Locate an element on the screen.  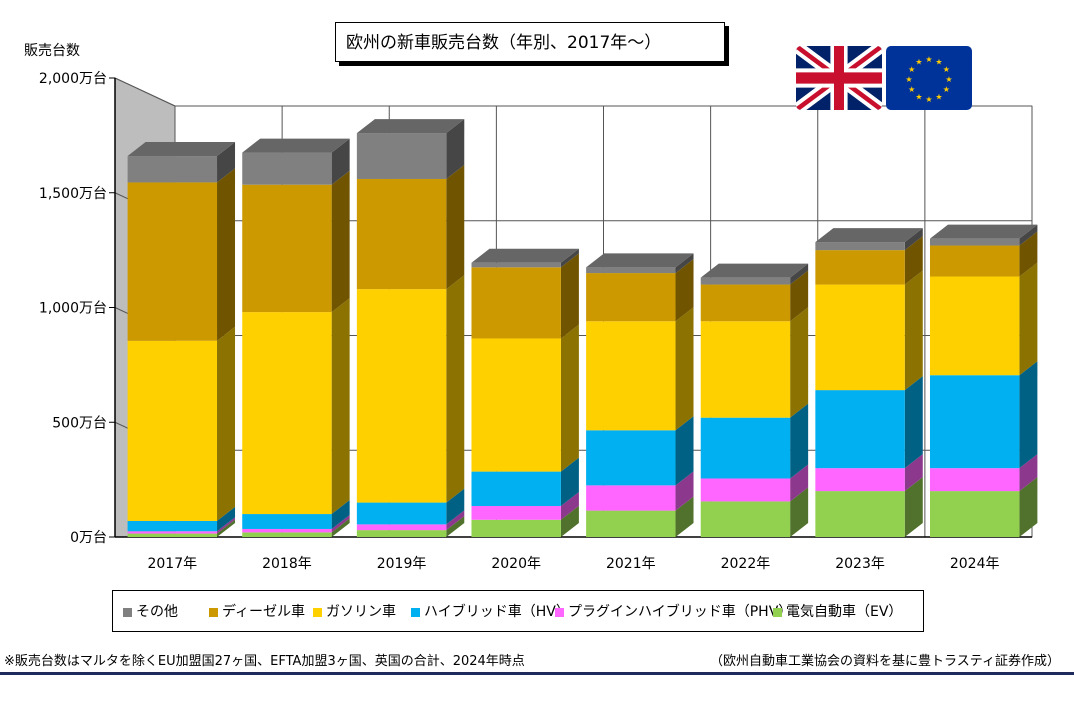
y-tick-label: 0万台 is located at coordinates (88, 538).